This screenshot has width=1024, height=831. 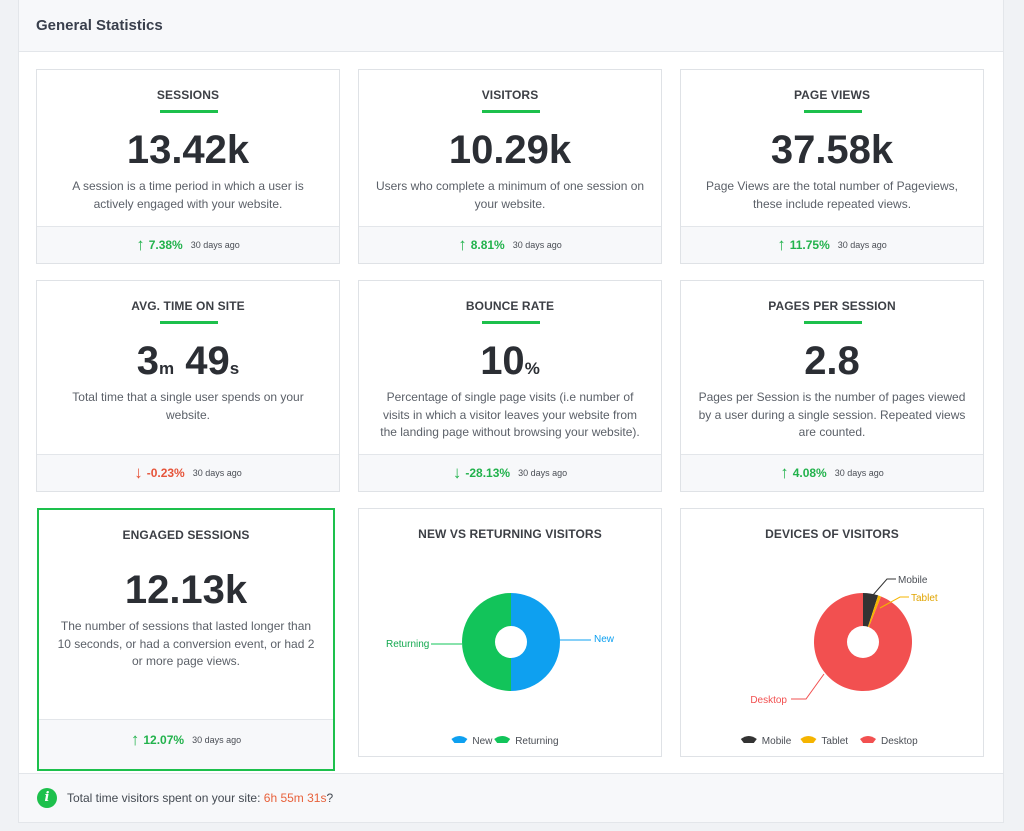 What do you see at coordinates (808, 739) in the screenshot?
I see `legend-icon-tablet` at bounding box center [808, 739].